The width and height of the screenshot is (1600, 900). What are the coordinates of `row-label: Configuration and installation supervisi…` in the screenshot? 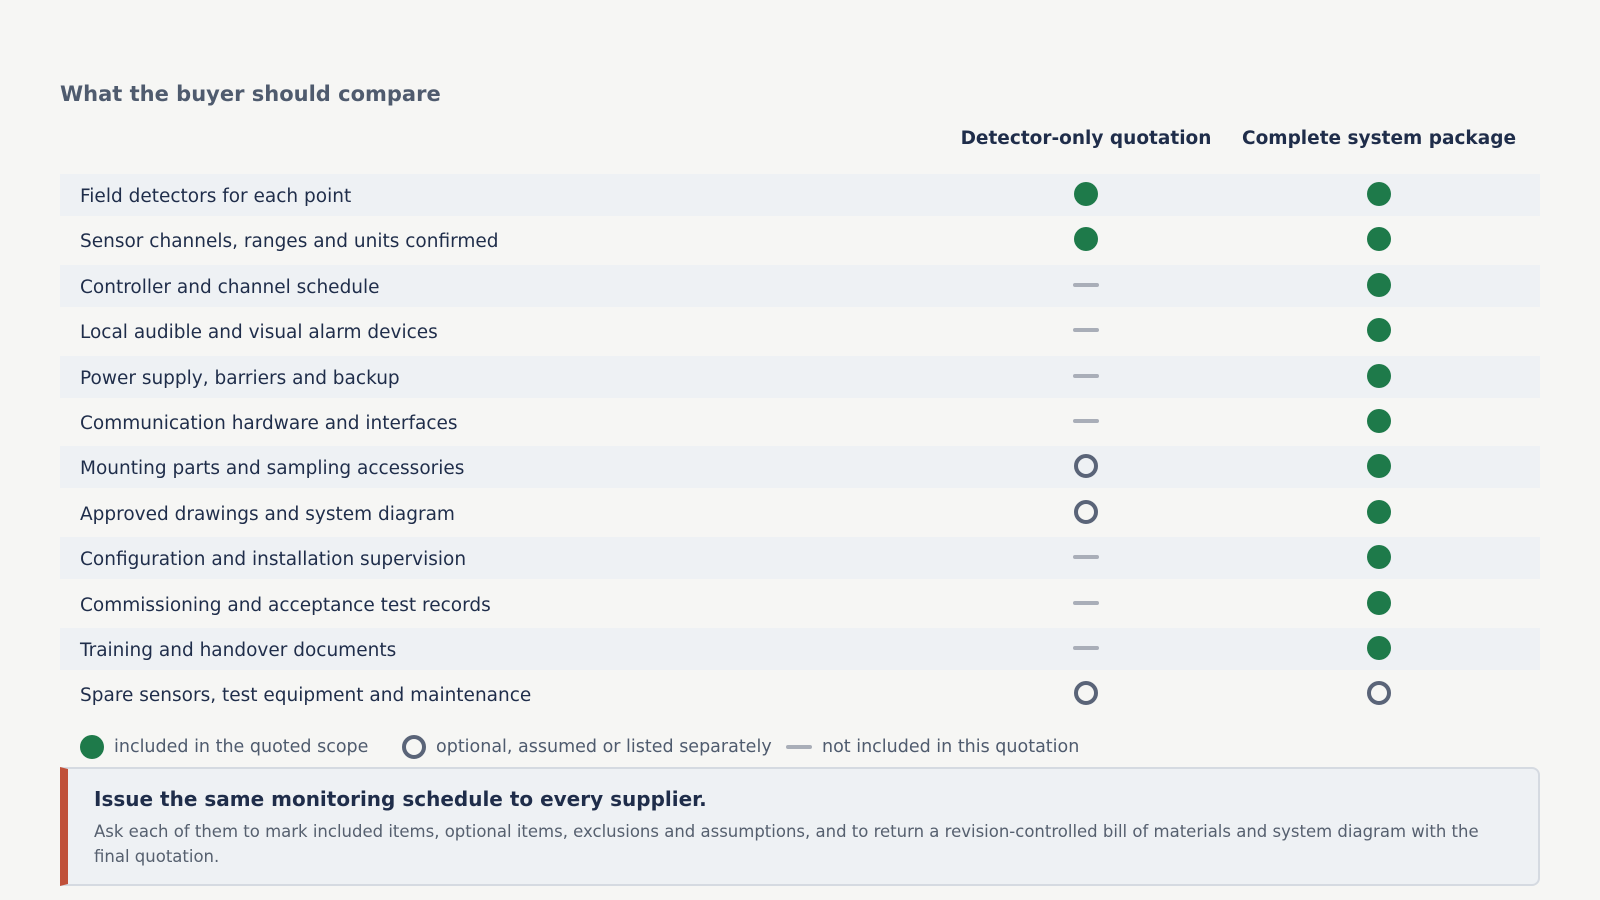 It's located at (273, 560).